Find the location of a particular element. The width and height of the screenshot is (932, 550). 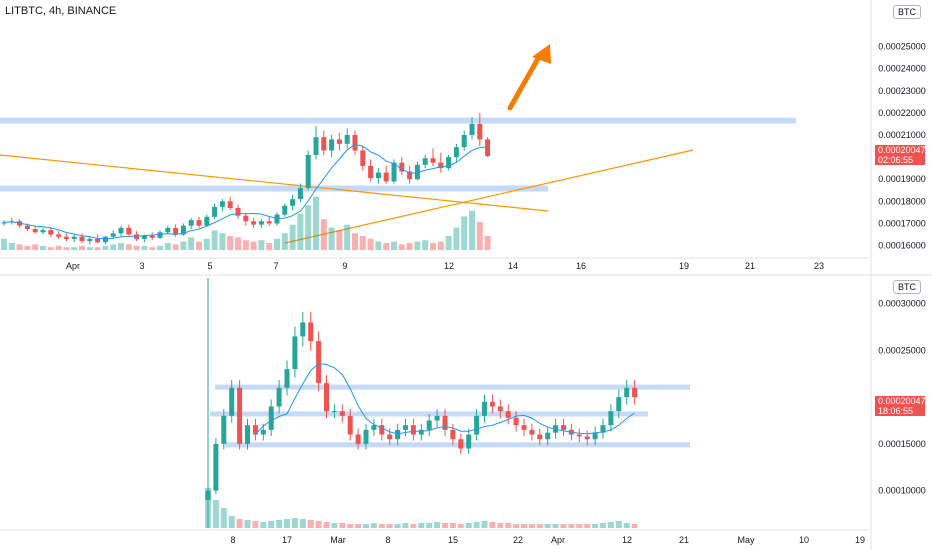

bottom-time-tick: 17 is located at coordinates (287, 540).